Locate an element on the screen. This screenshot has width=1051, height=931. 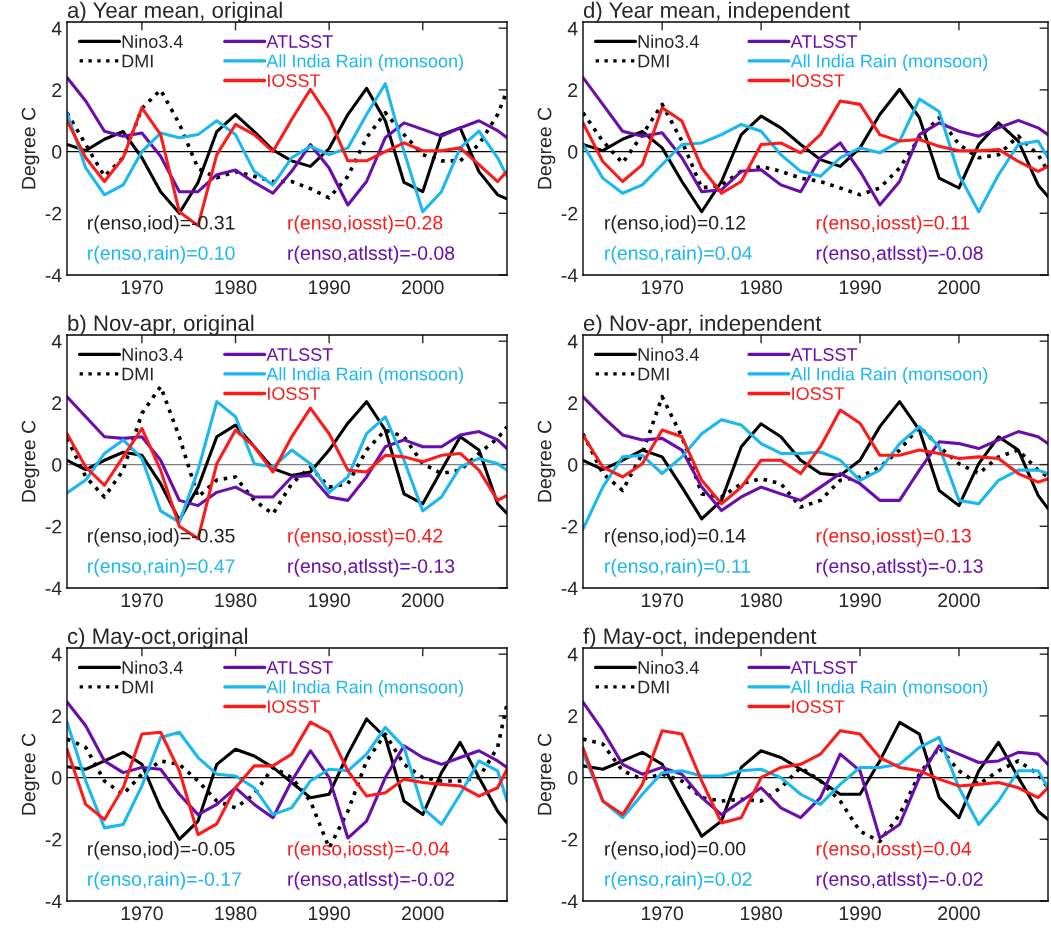
annotation: r(enso,iod)=-0.35 is located at coordinates (161, 537).